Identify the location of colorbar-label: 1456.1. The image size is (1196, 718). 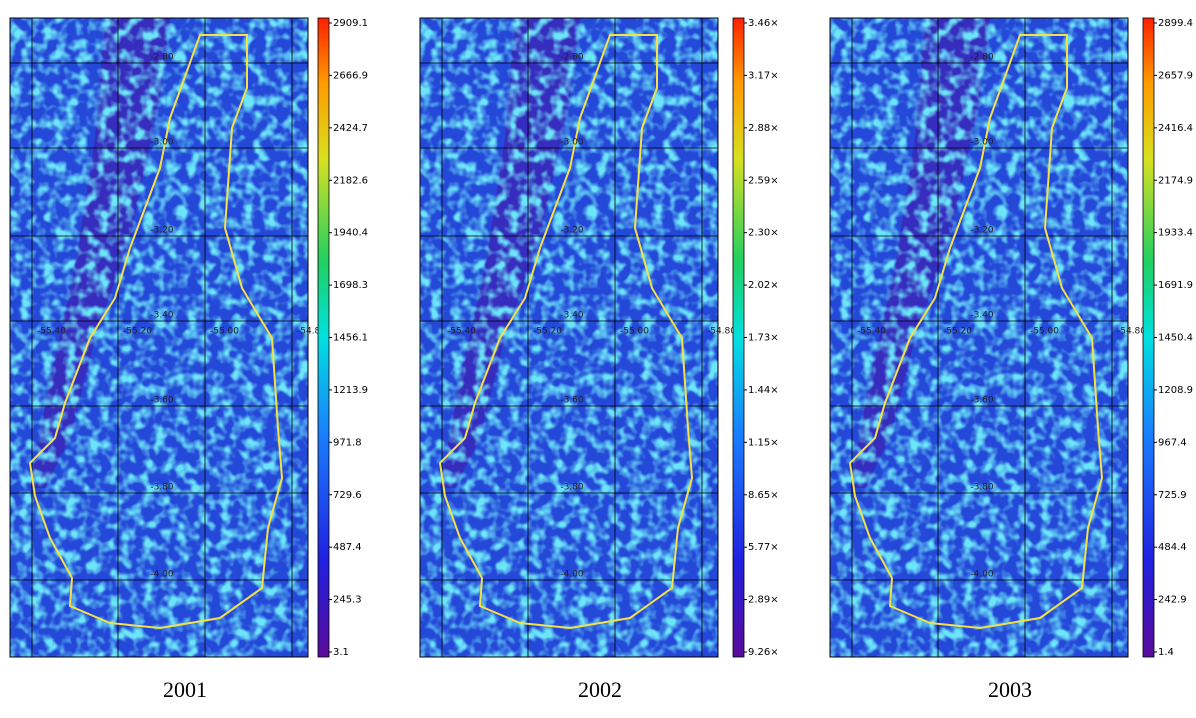
(350, 338).